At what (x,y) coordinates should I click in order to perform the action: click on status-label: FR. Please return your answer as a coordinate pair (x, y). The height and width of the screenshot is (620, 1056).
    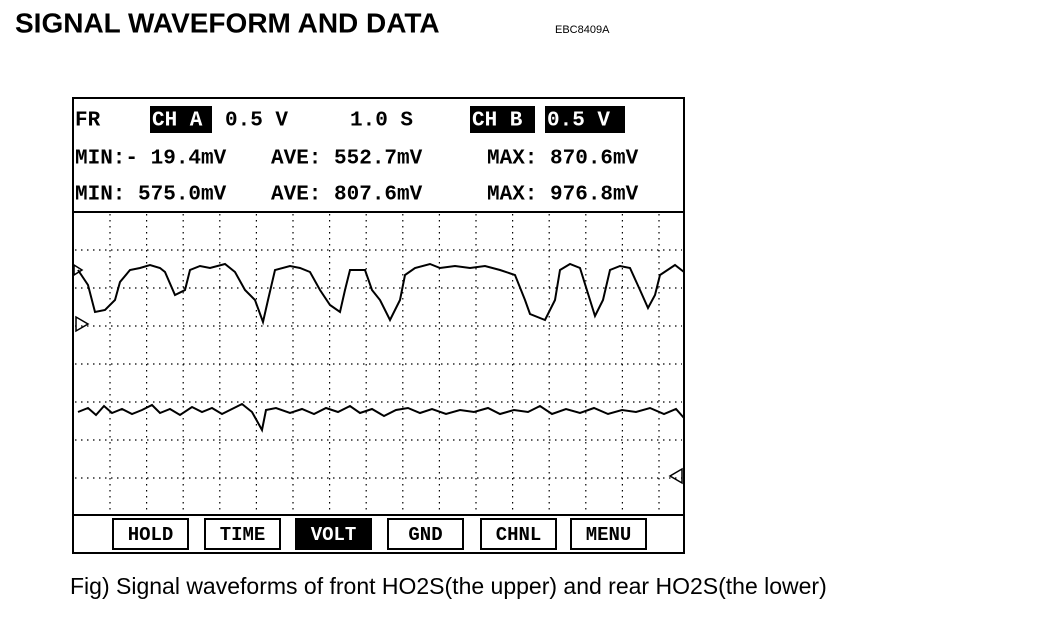
    Looking at the image, I should click on (88, 121).